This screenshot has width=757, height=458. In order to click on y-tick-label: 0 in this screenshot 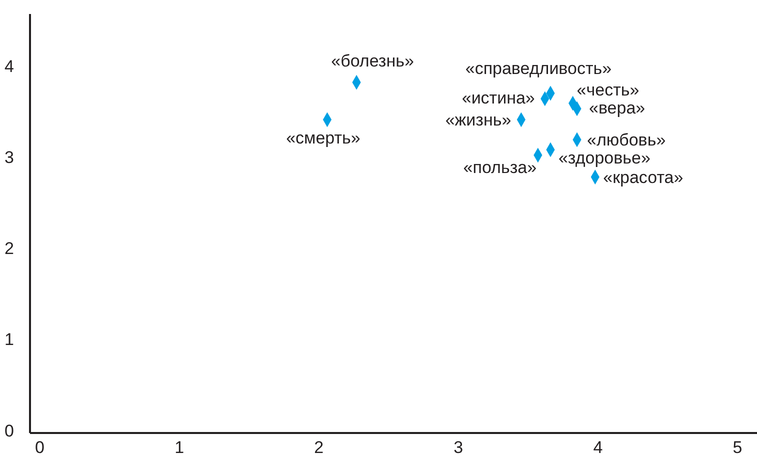, I will do `click(9, 430)`.